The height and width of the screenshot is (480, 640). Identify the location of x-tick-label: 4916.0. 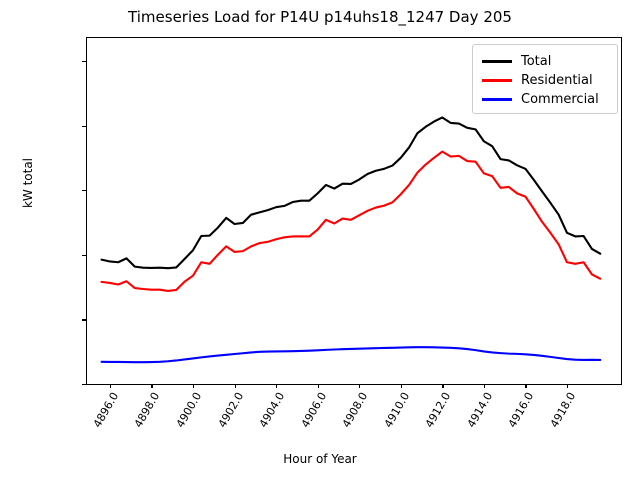
(521, 410).